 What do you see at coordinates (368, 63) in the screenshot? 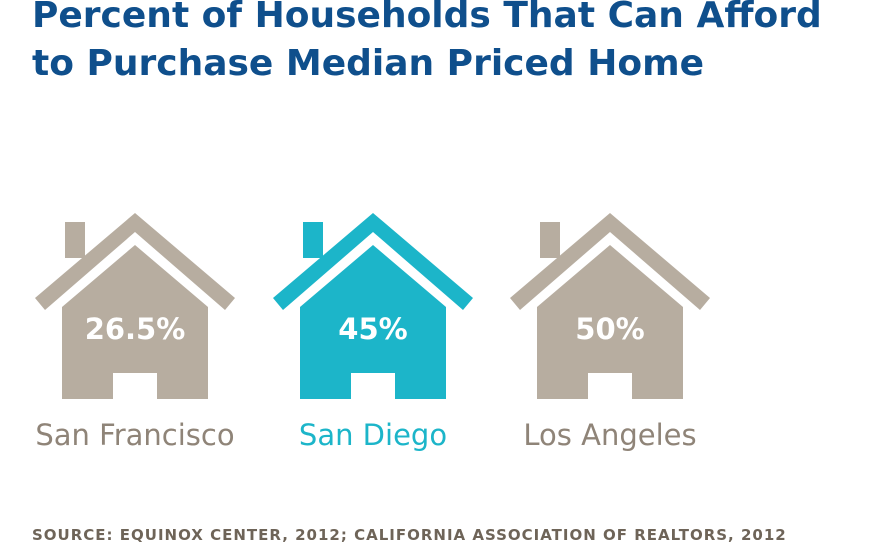
I see `chart-title-line-2: to Purchase Median Priced Home` at bounding box center [368, 63].